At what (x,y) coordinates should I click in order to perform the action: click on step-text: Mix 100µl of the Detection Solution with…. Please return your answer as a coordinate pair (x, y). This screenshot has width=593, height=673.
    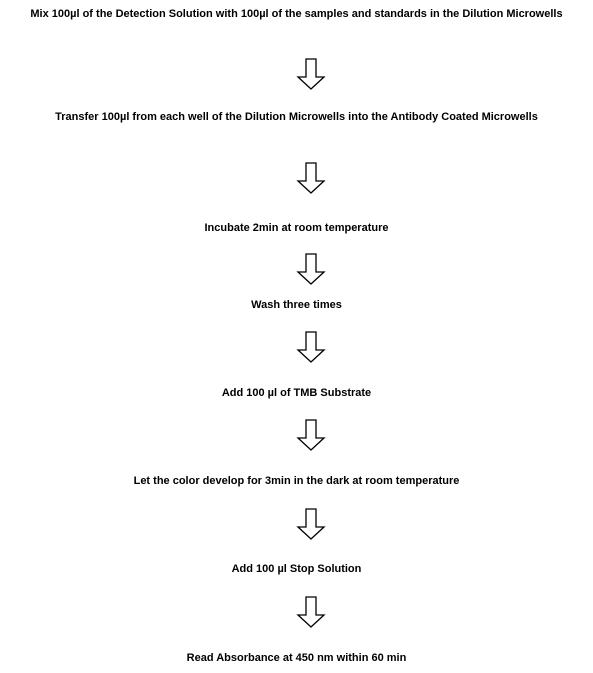
    Looking at the image, I should click on (296, 14).